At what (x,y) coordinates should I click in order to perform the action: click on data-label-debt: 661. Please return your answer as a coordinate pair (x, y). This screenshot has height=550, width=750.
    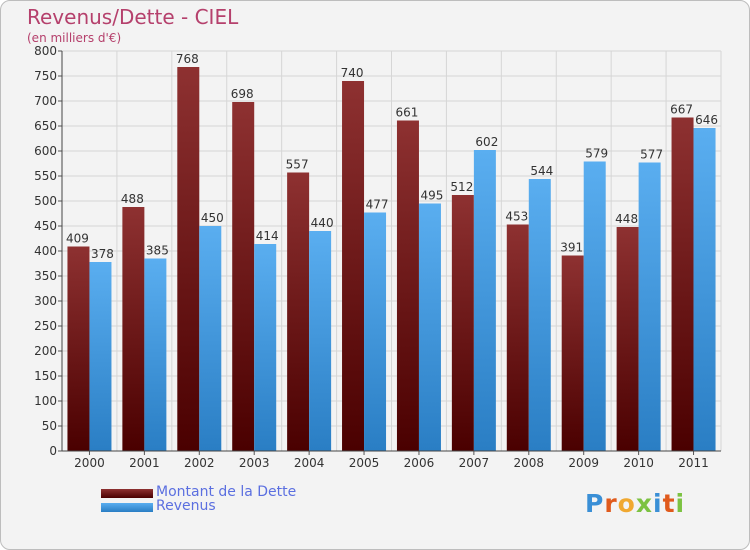
    Looking at the image, I should click on (407, 113).